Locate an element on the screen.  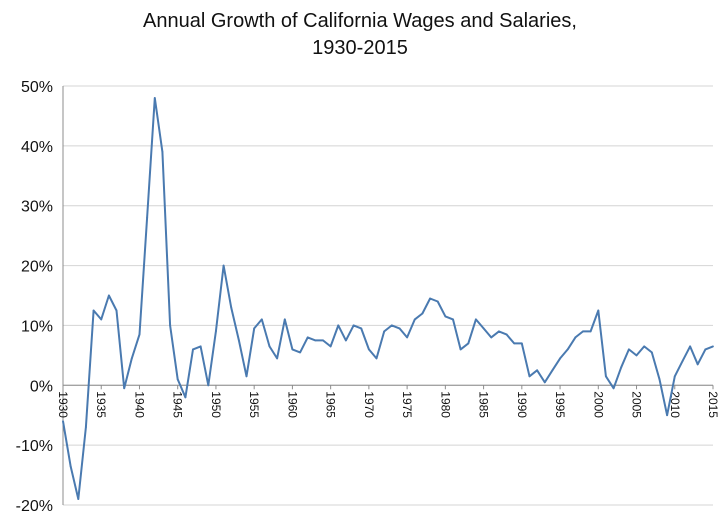
y-axis-tick-labels: -20% -10% 0% 10% 20% 30% 40% 50% is located at coordinates (34, 297).